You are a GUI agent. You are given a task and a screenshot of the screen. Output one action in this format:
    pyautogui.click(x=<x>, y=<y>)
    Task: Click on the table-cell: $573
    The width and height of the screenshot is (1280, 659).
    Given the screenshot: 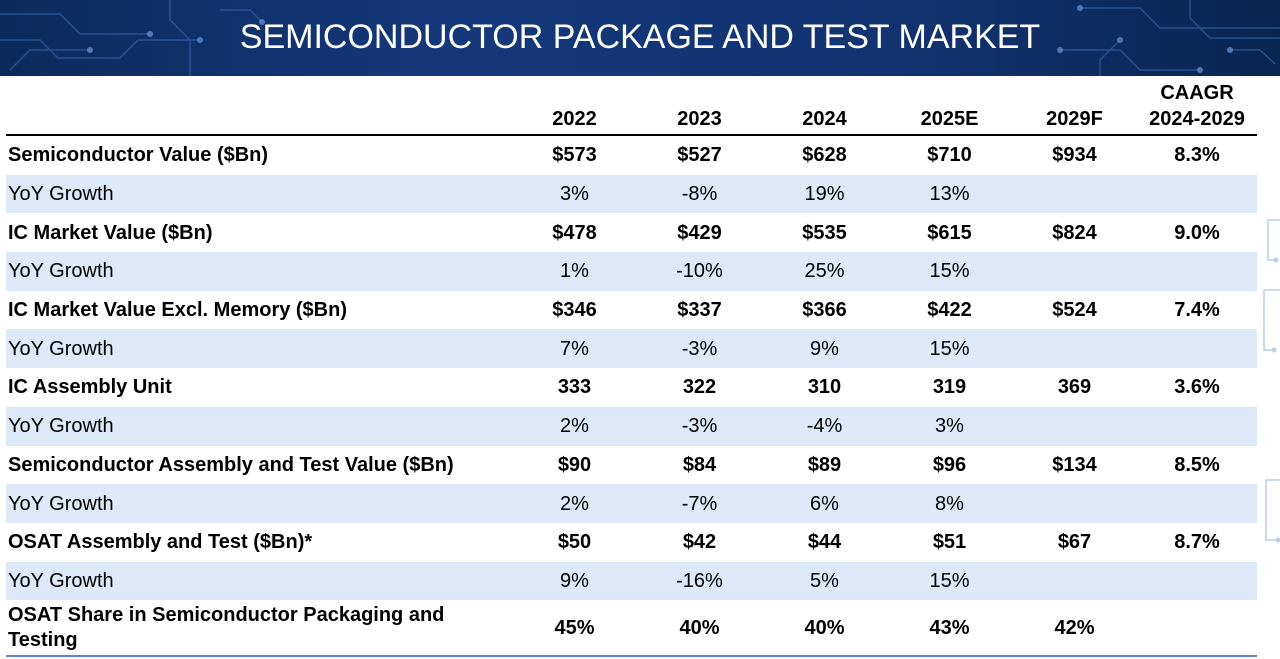 What is the action you would take?
    pyautogui.click(x=574, y=155)
    